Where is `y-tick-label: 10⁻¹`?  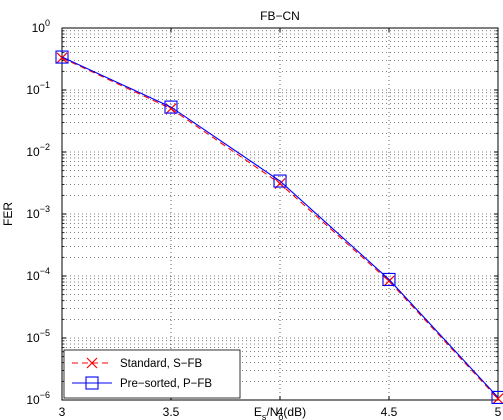
y-tick-label: 10⁻¹ is located at coordinates (38, 88).